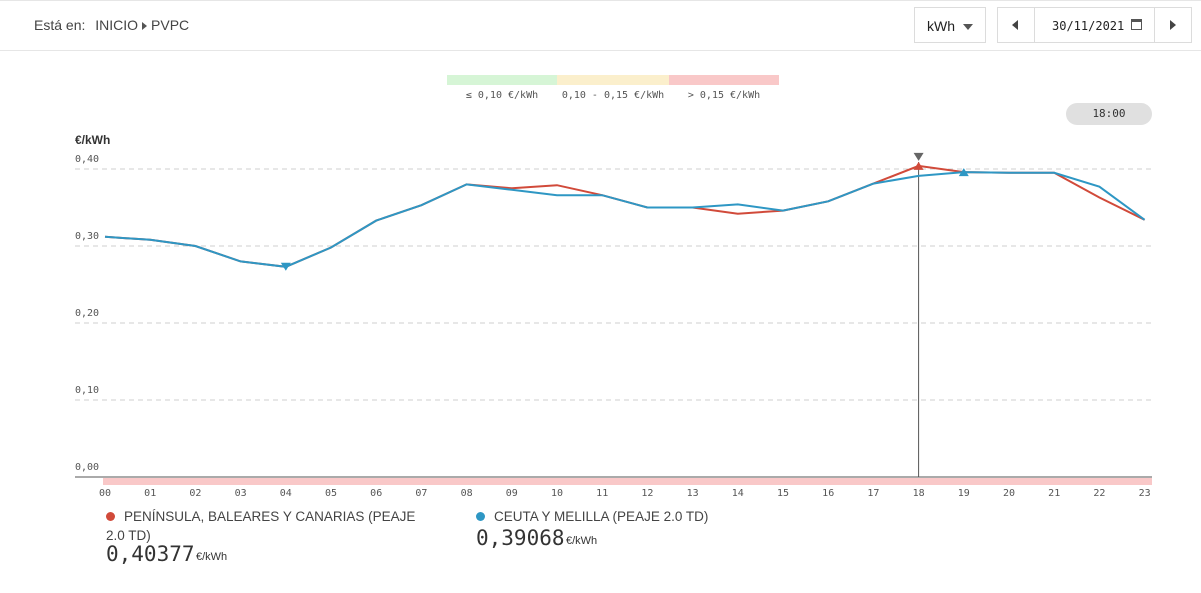 This screenshot has width=1201, height=593. I want to click on x-tick-label: 21, so click(1054, 493).